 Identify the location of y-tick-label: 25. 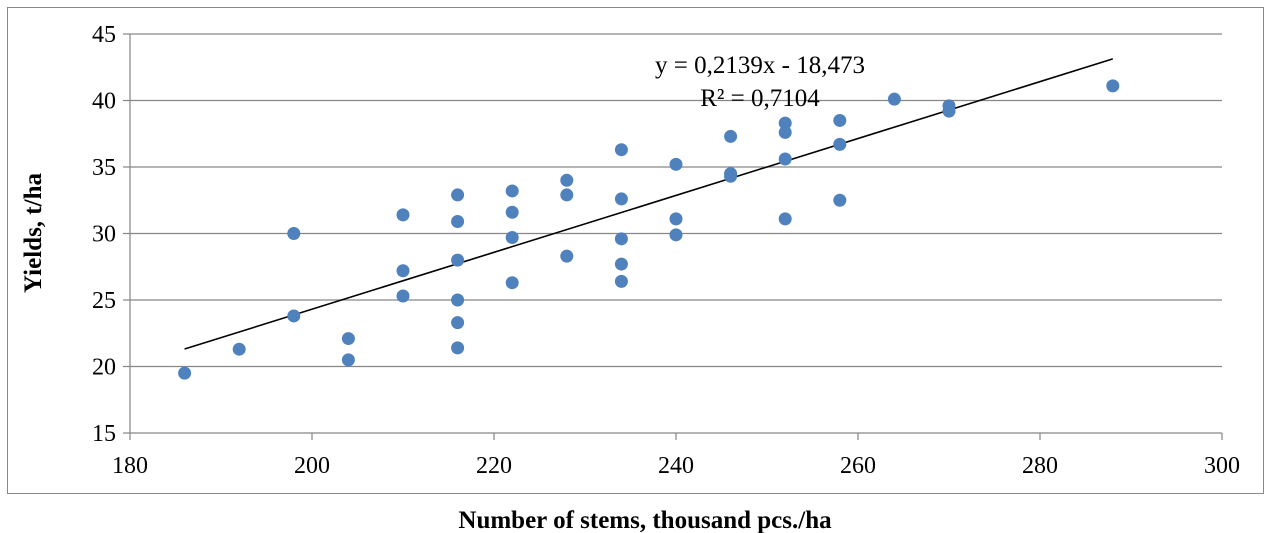
(104, 301).